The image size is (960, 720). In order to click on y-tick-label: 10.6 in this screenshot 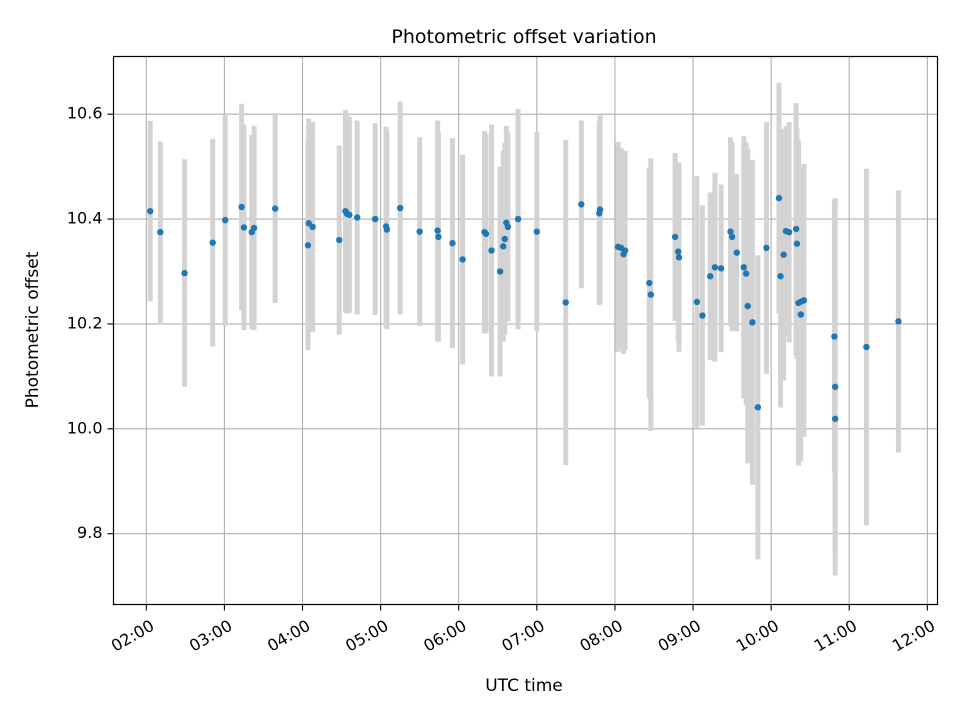, I will do `click(85, 113)`.